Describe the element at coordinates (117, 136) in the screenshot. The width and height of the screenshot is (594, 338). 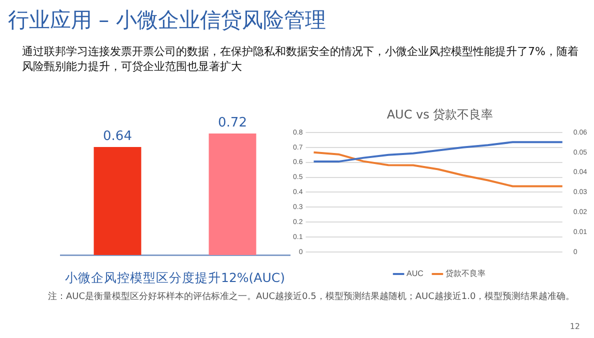
I see `data-label: 0.64` at that location.